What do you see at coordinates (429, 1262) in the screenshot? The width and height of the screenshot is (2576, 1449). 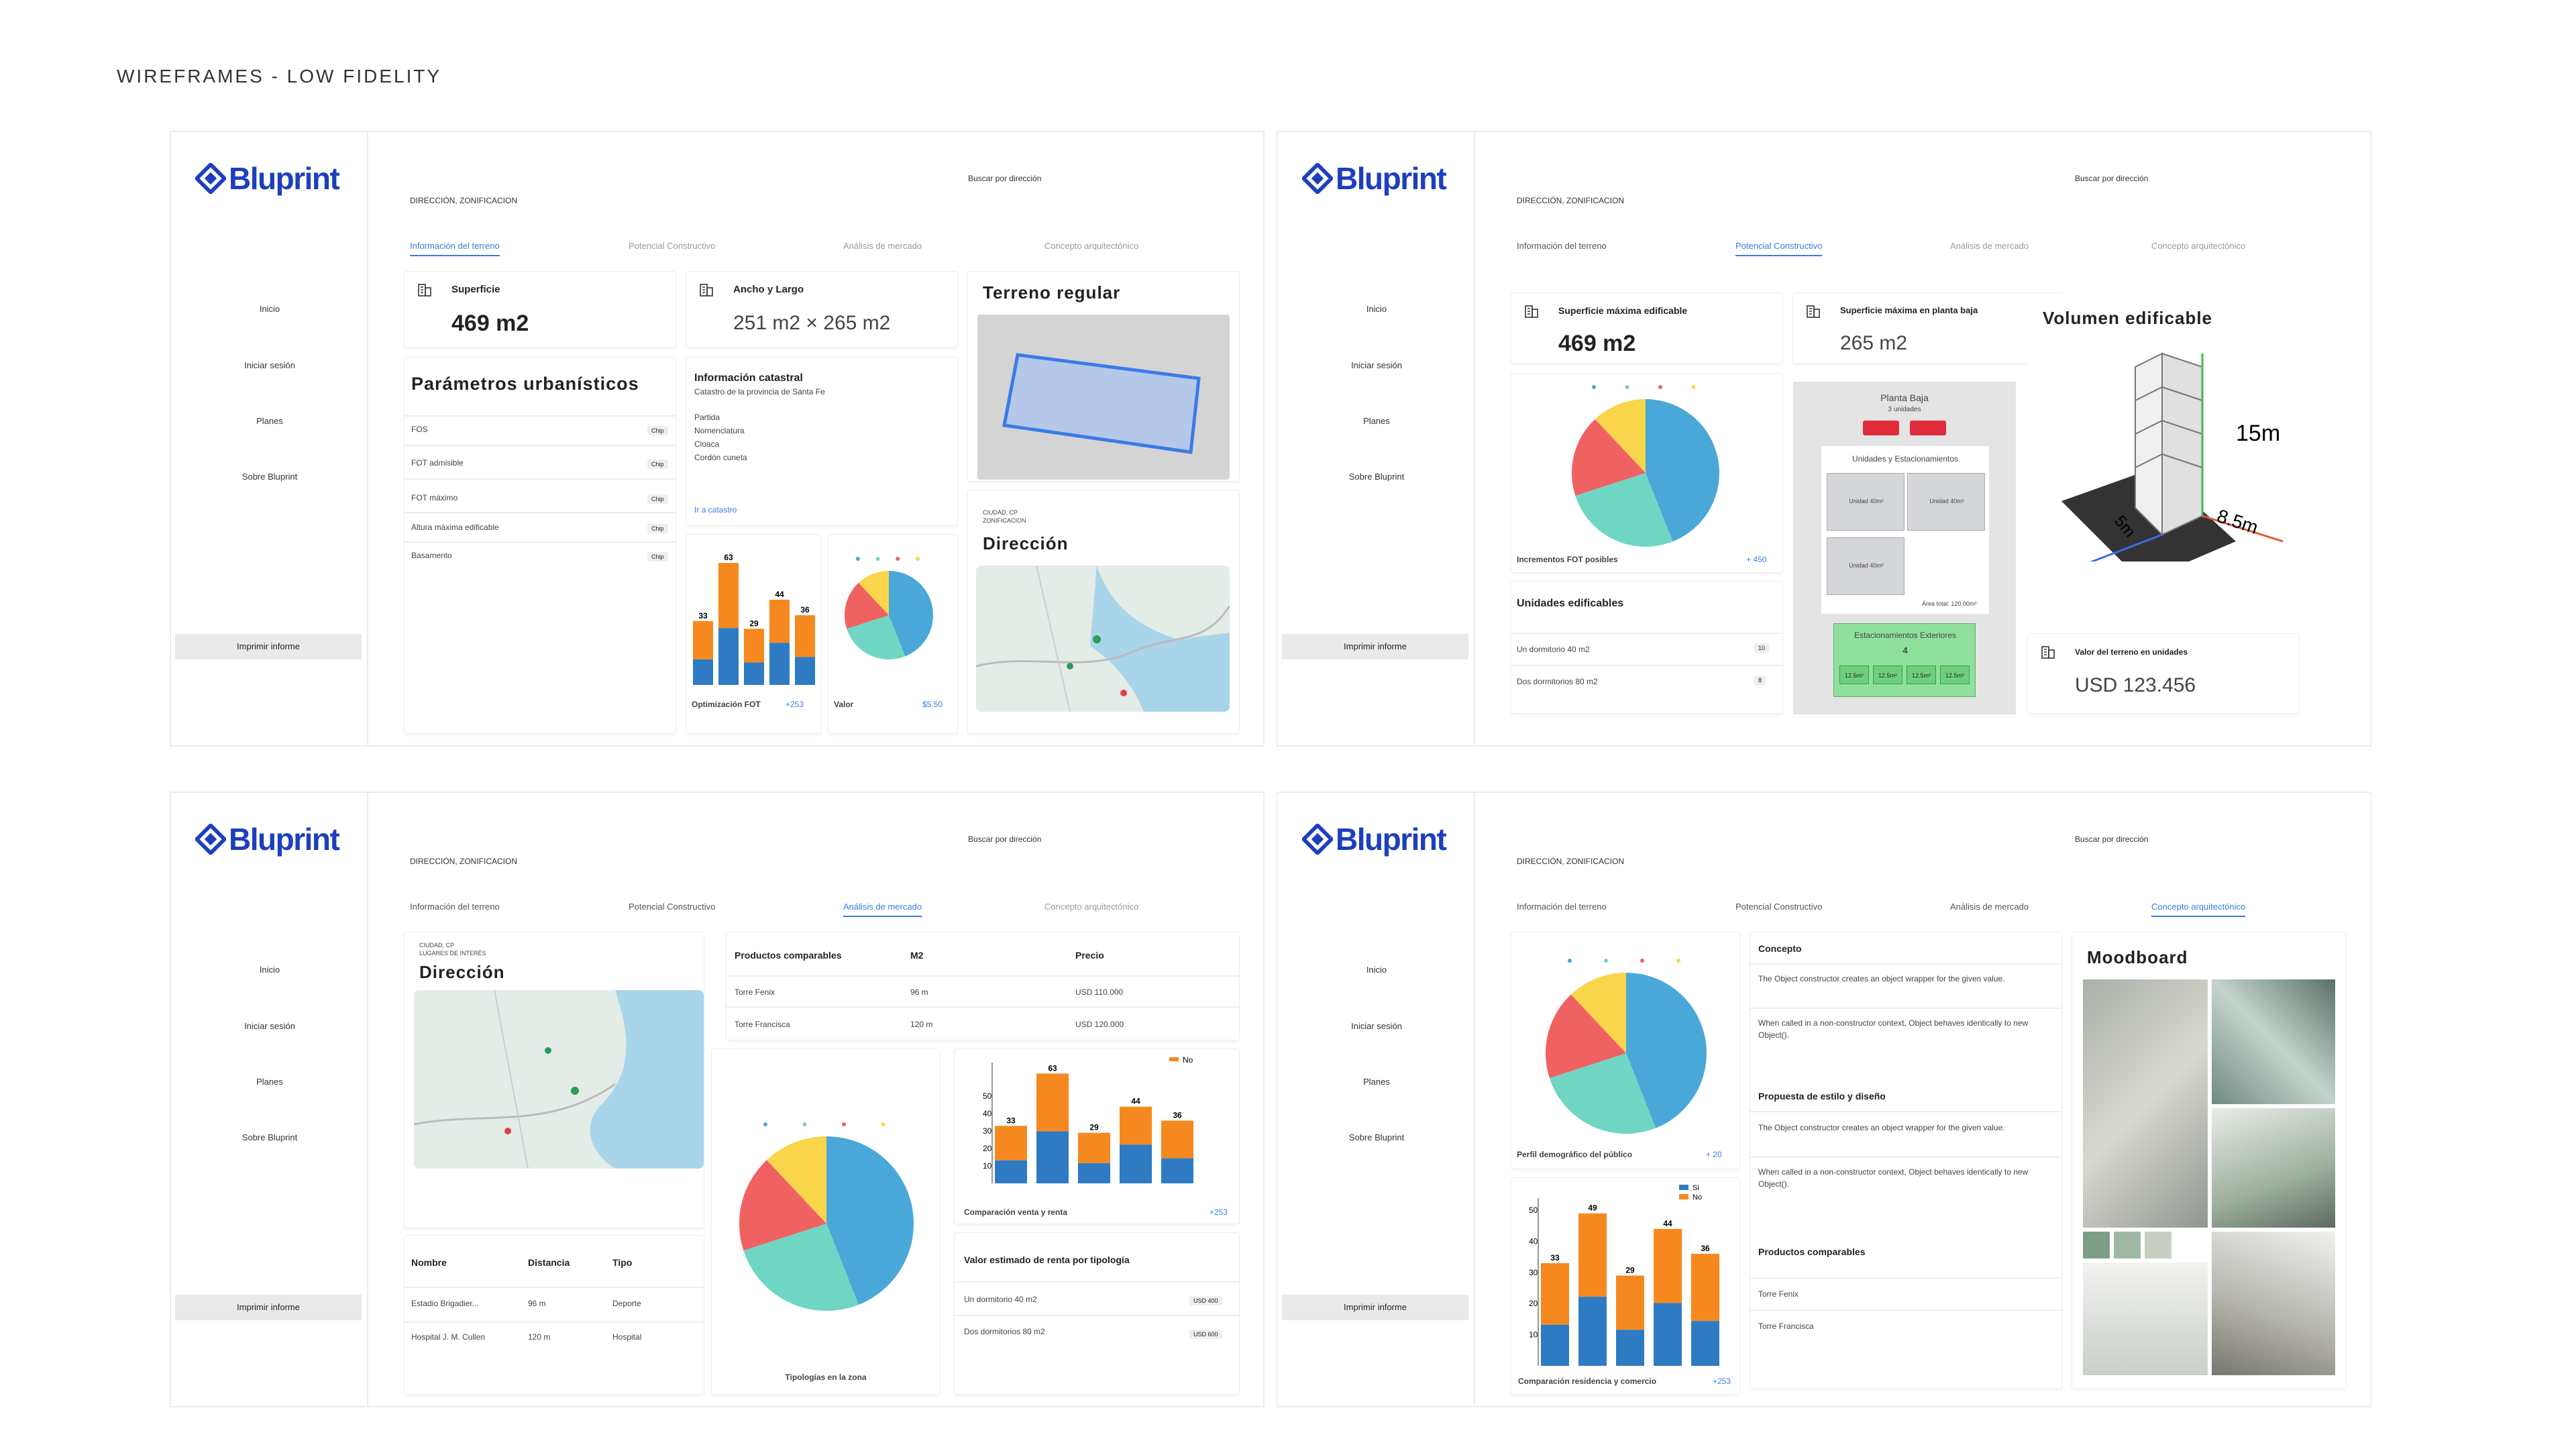 I see `col-nombre: Nombre` at bounding box center [429, 1262].